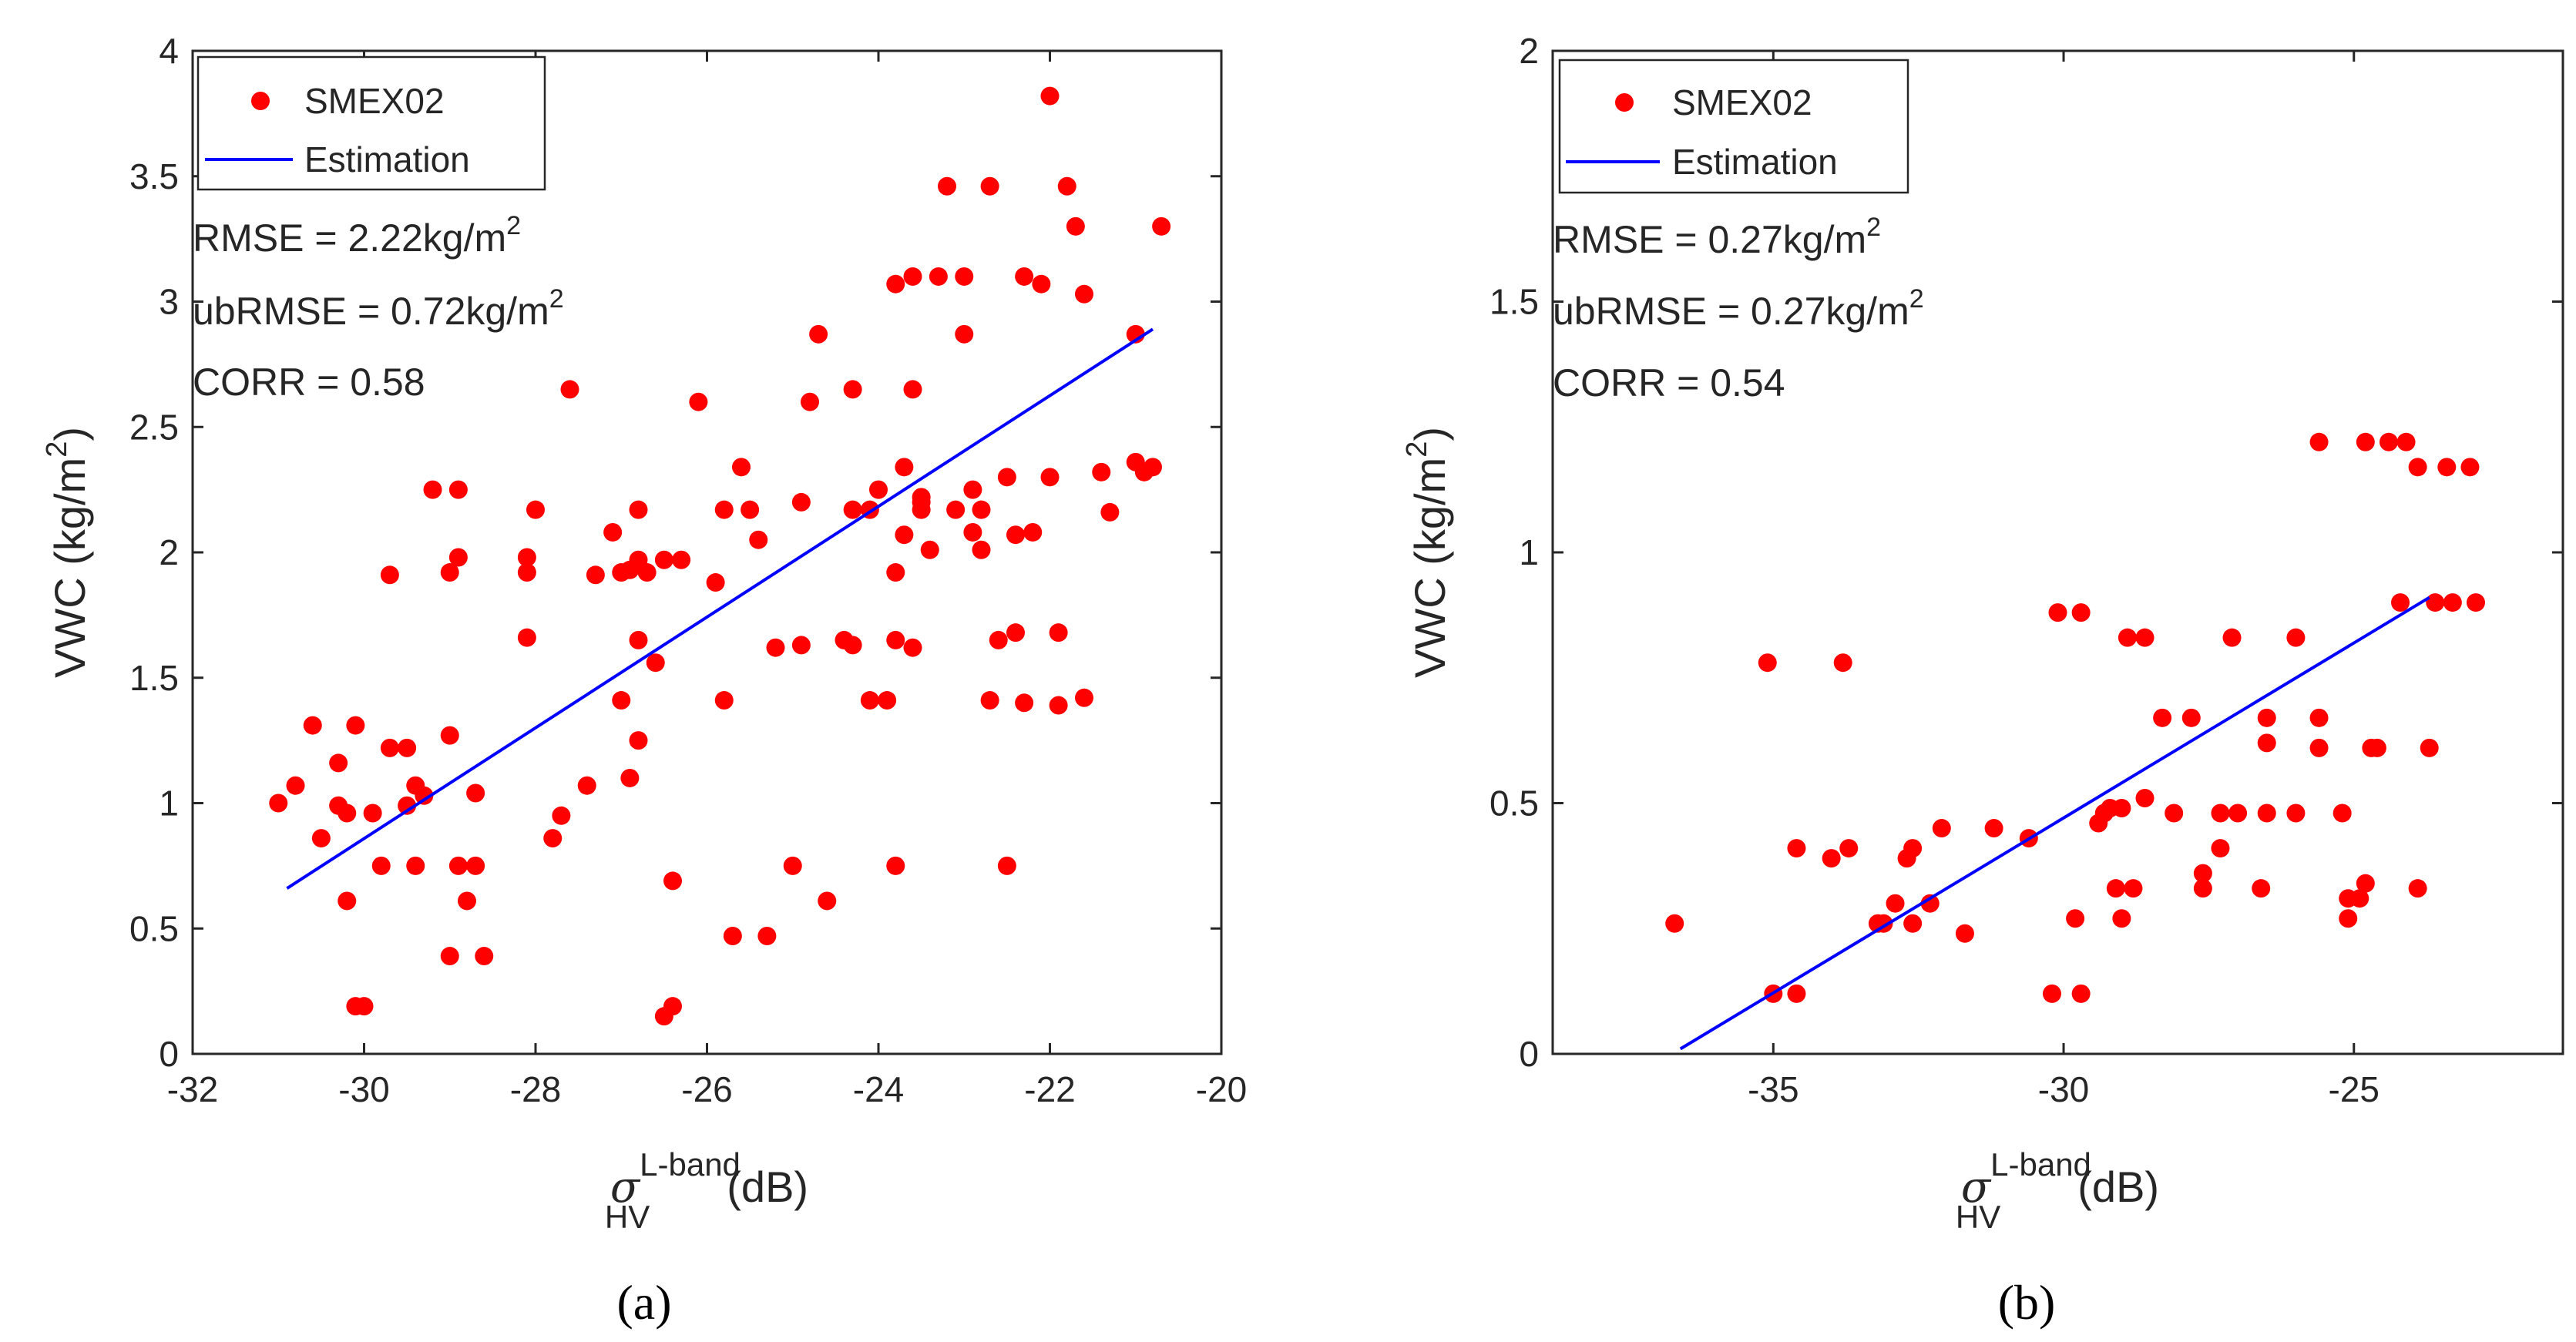 The image size is (2576, 1342). I want to click on panel-a-y-axis-label-sup: 2, so click(57, 449).